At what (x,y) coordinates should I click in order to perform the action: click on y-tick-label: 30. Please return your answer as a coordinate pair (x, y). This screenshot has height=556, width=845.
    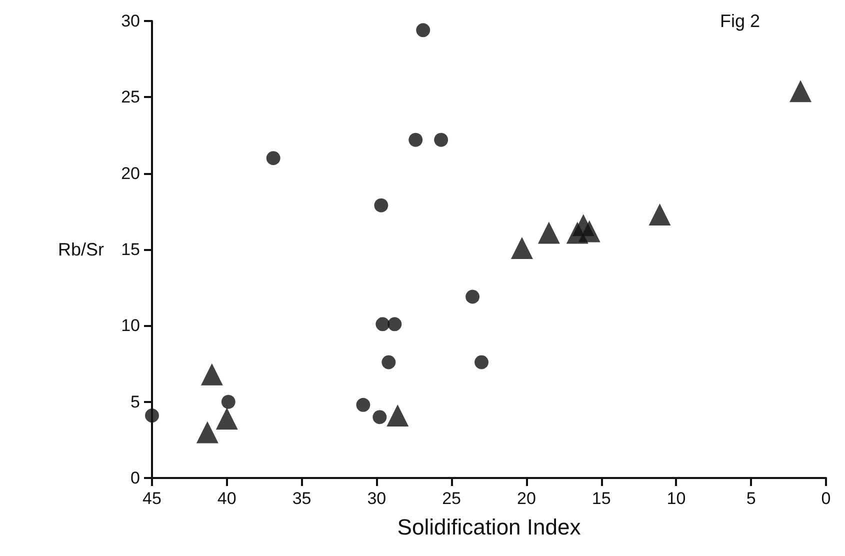
    Looking at the image, I should click on (130, 21).